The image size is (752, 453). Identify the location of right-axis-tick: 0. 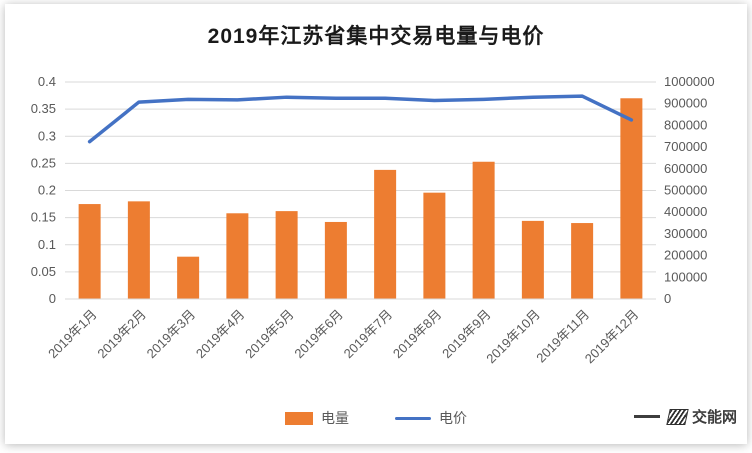
(667, 298).